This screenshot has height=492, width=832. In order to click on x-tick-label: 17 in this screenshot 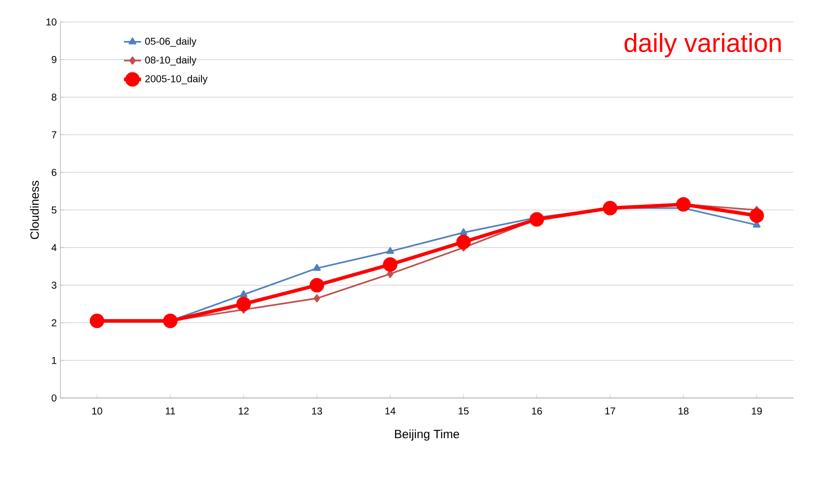, I will do `click(610, 411)`.